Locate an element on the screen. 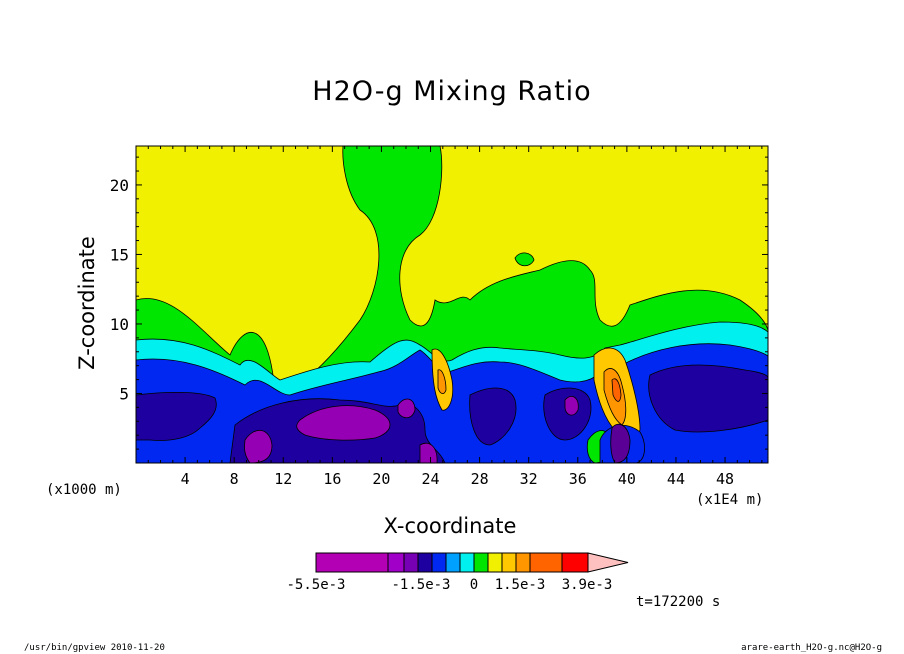 The height and width of the screenshot is (654, 904). contour-region-high is located at coordinates (524, 259).